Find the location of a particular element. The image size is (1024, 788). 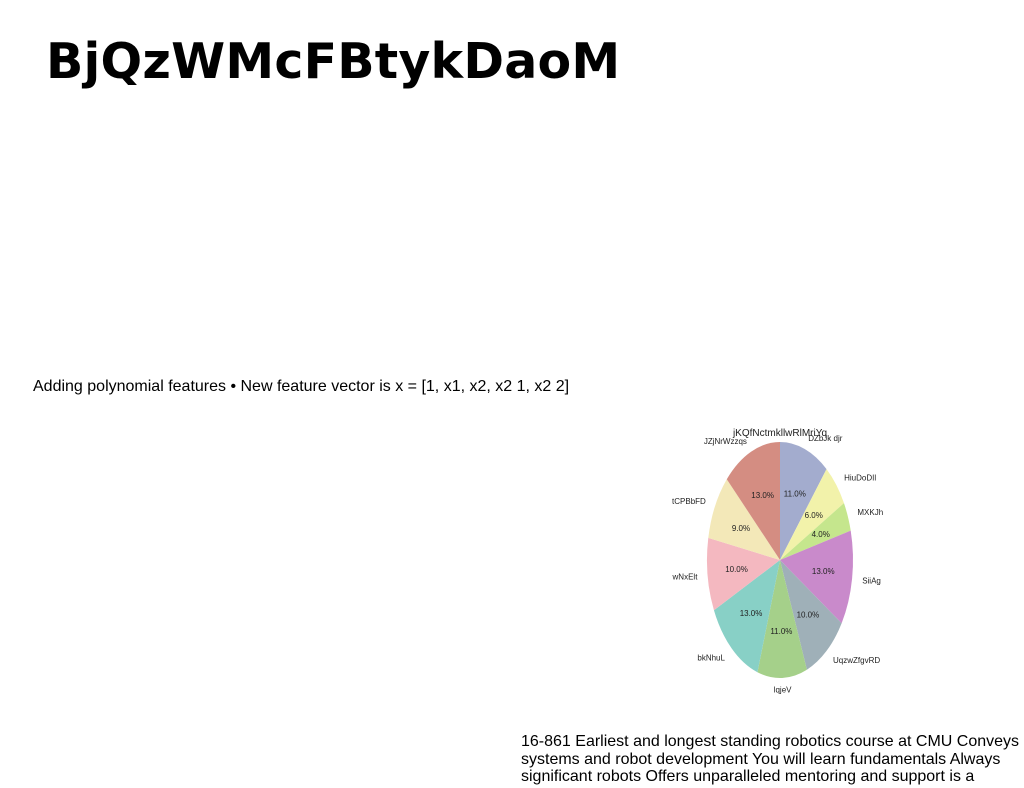

pie-category-label-0: DZbJk djr is located at coordinates (825, 438).